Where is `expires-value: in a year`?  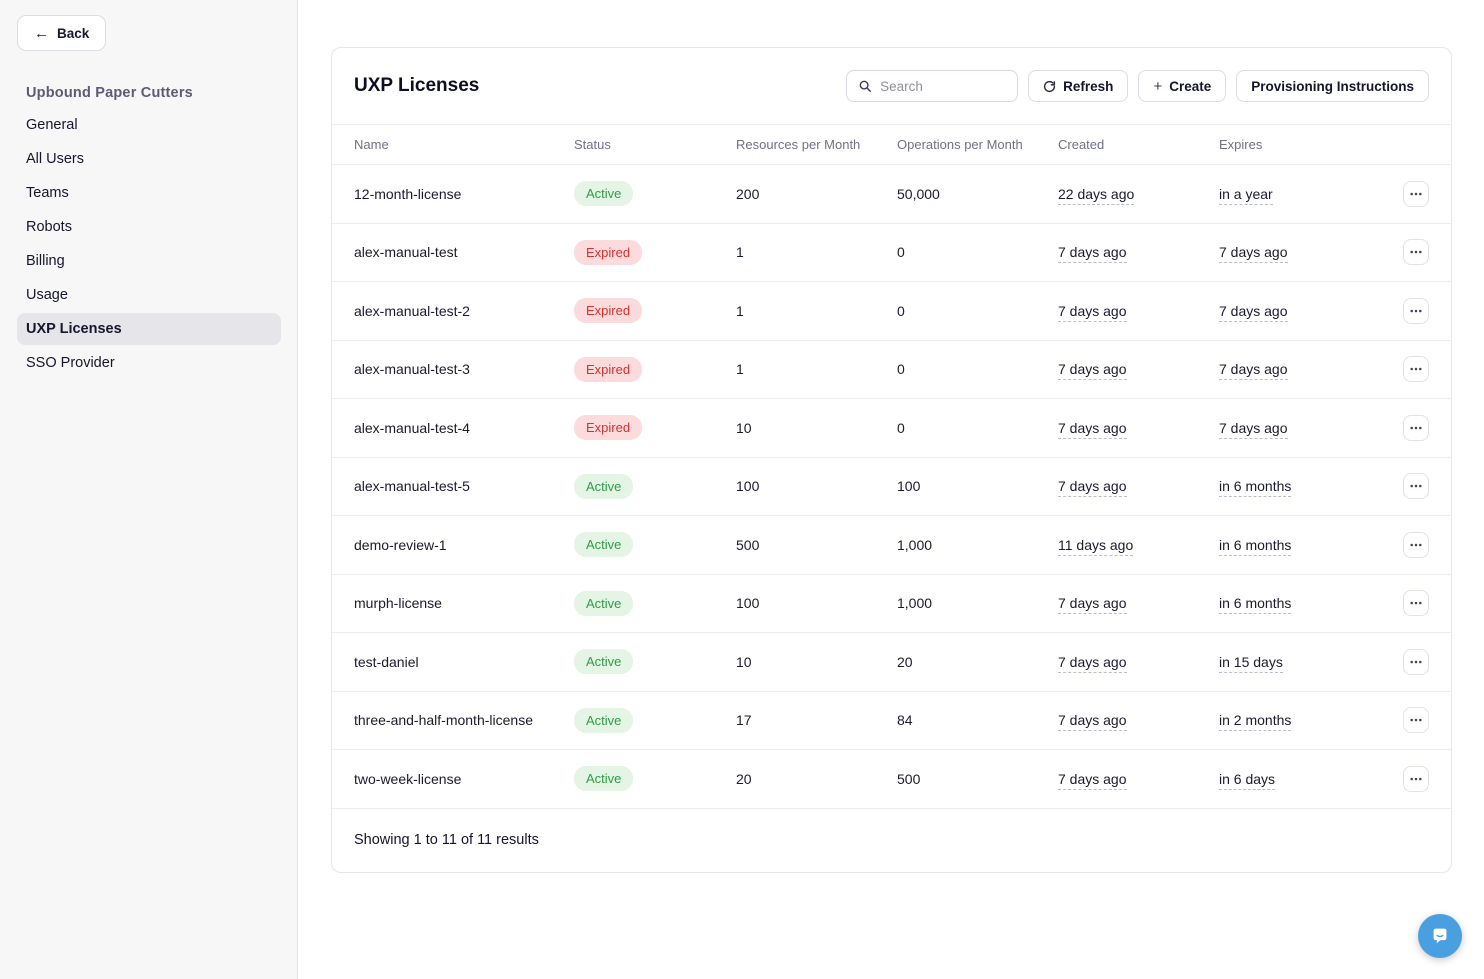
expires-value: in a year is located at coordinates (1246, 195).